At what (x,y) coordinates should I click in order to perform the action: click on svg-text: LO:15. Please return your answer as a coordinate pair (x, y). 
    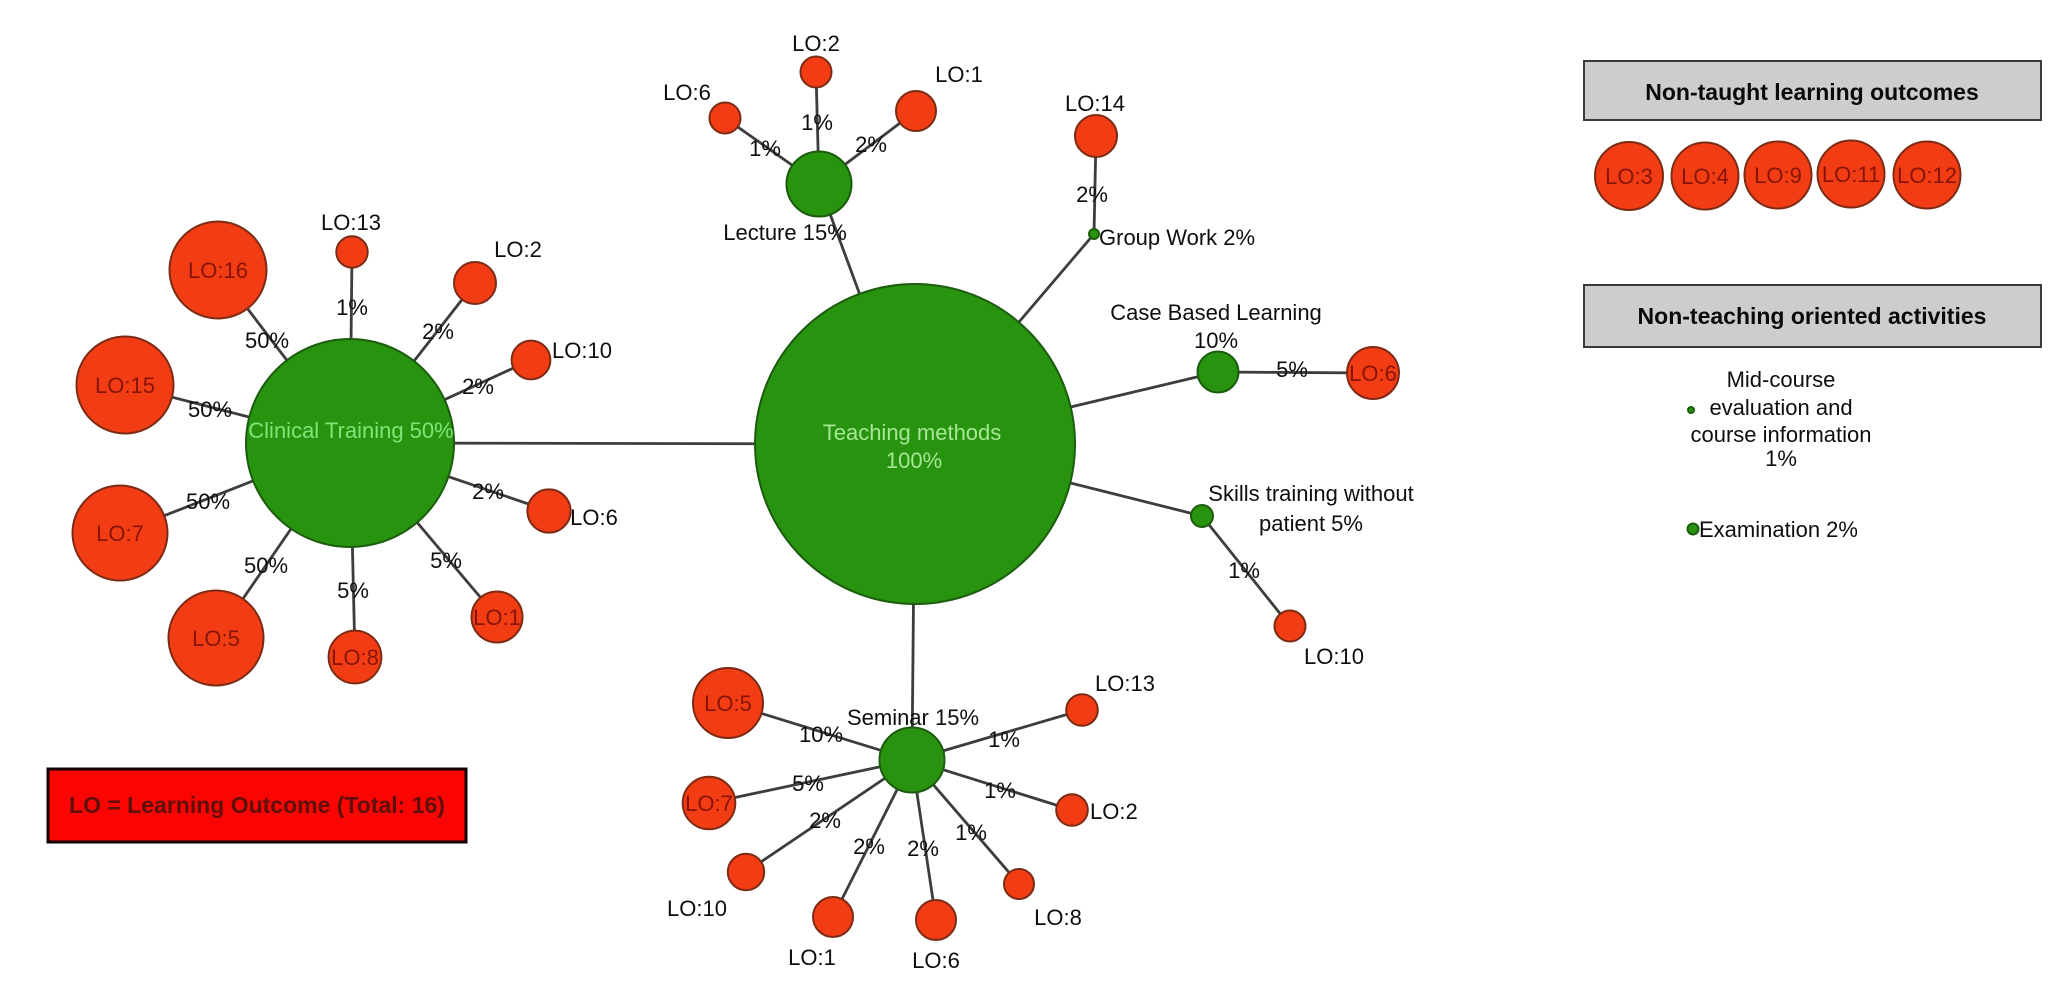
    Looking at the image, I should click on (125, 385).